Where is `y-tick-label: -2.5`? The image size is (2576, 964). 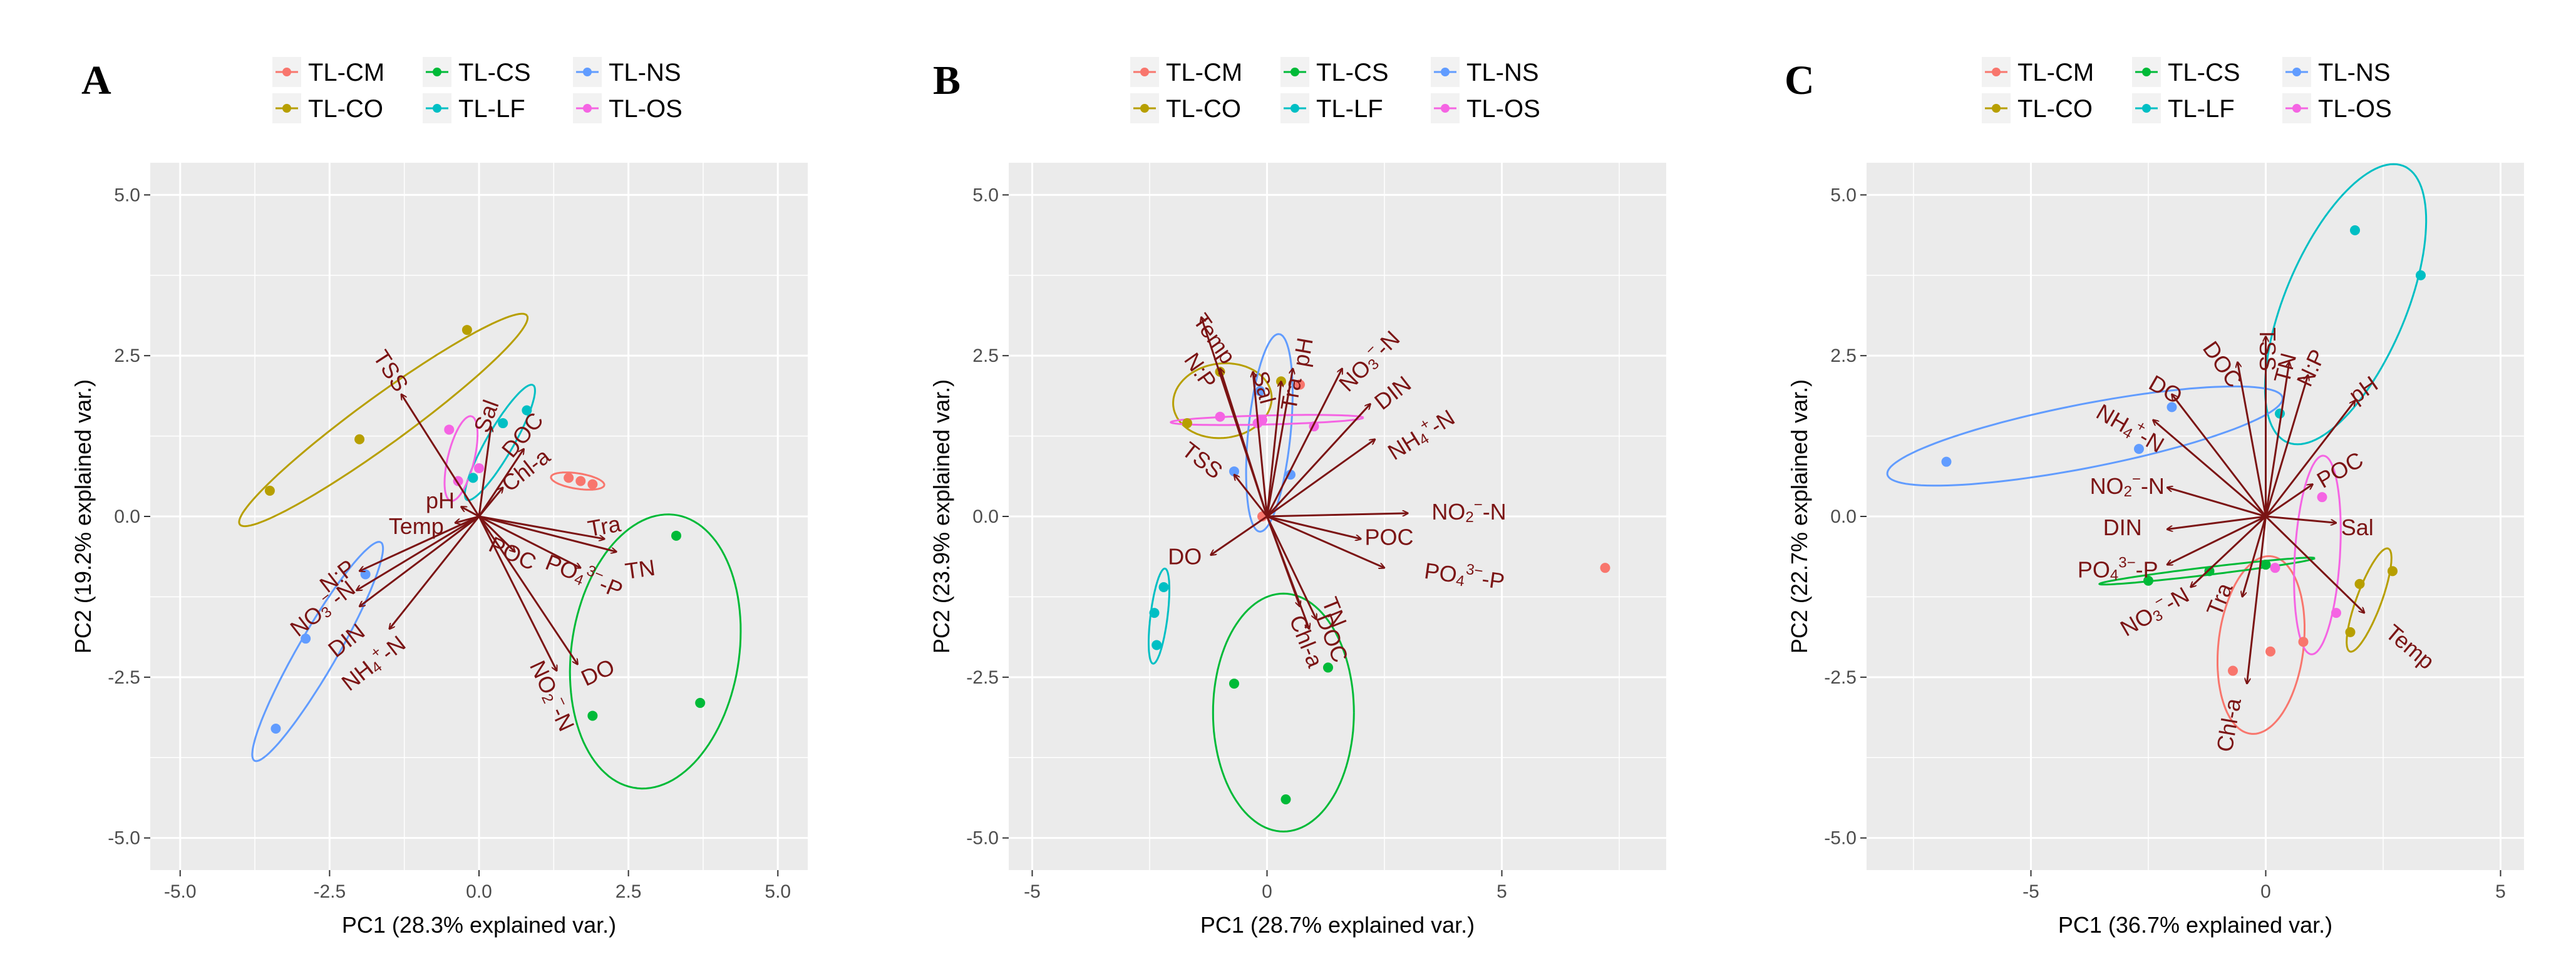 y-tick-label: -2.5 is located at coordinates (1841, 677).